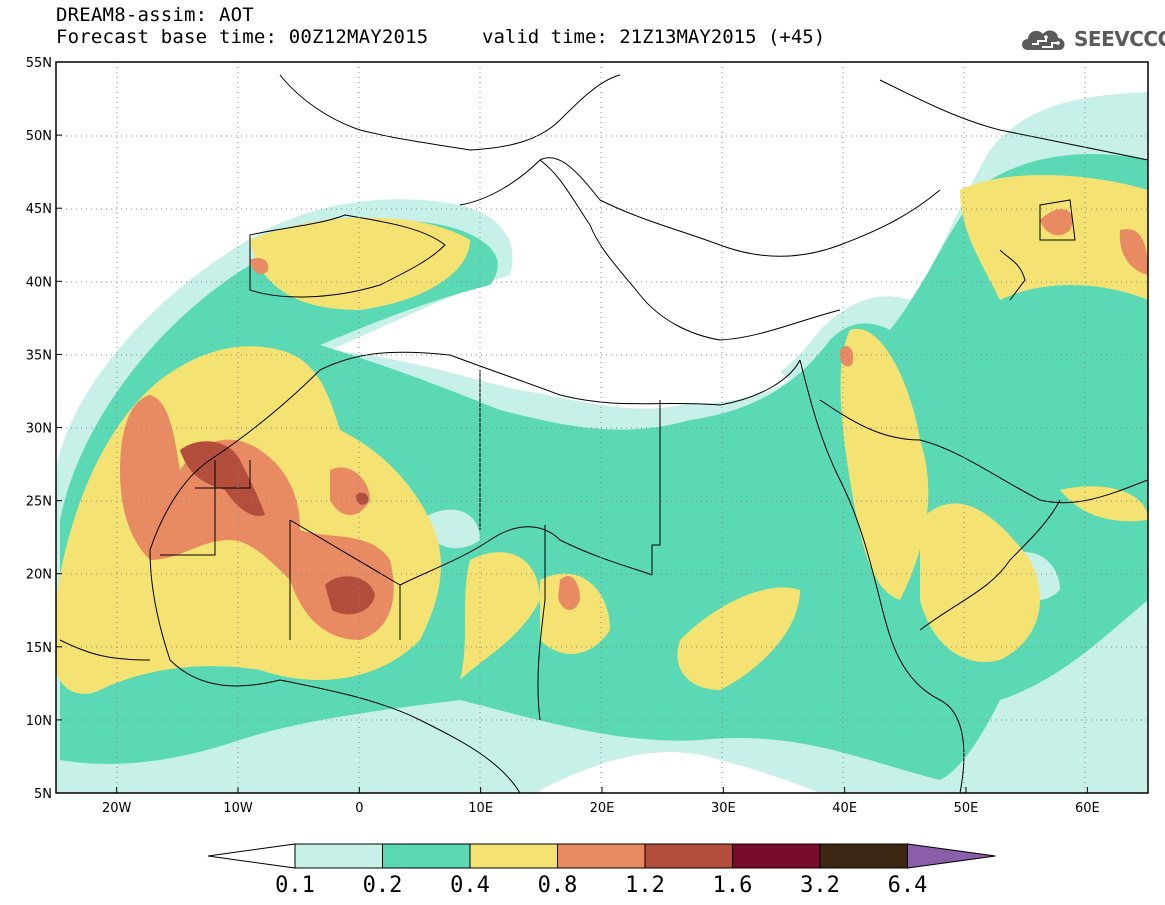  I want to click on cloud-logo-icon, so click(1043, 40).